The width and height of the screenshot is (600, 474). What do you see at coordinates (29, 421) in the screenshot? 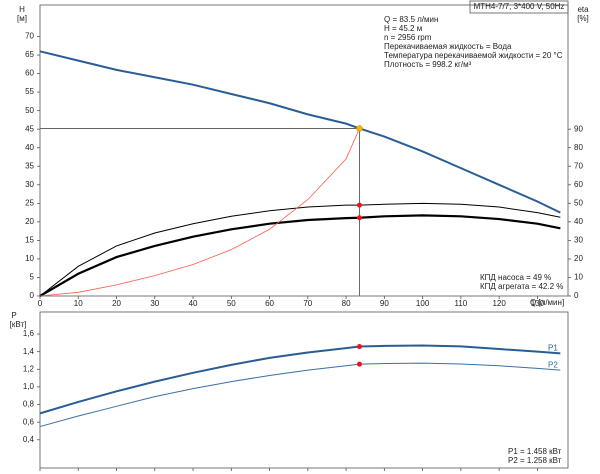
I see `y-tick-label: 0,6` at bounding box center [29, 421].